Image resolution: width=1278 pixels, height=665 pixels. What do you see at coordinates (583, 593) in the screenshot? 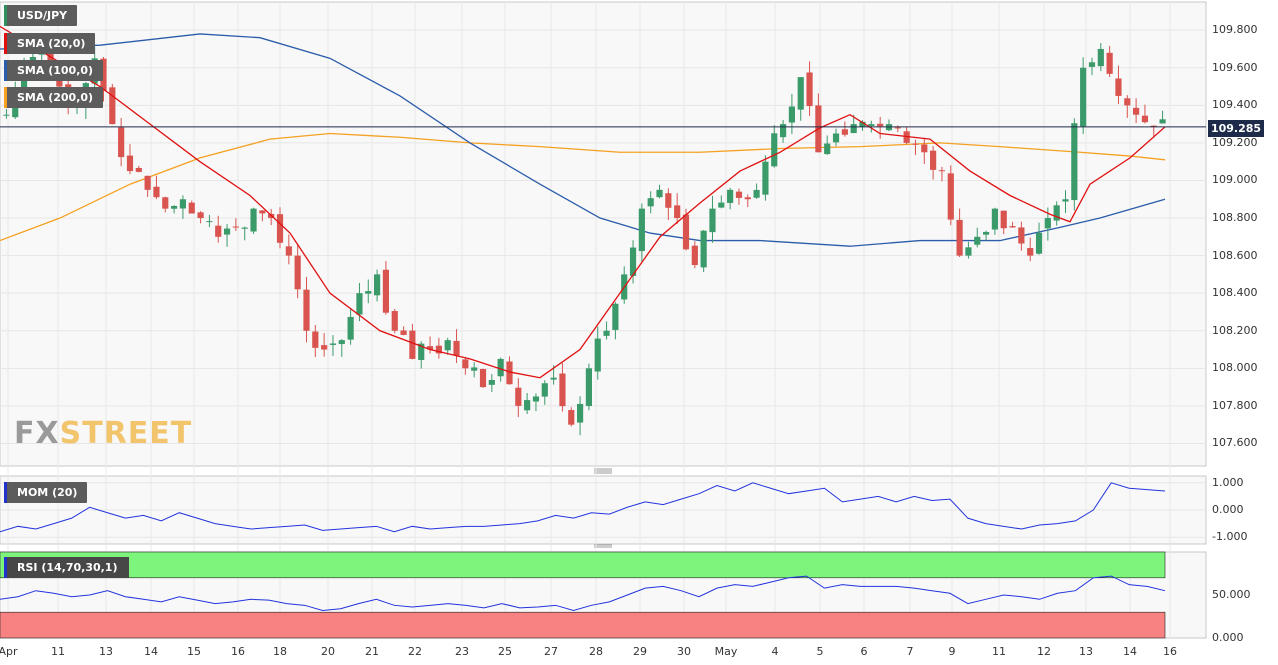
I see `rsi-line` at bounding box center [583, 593].